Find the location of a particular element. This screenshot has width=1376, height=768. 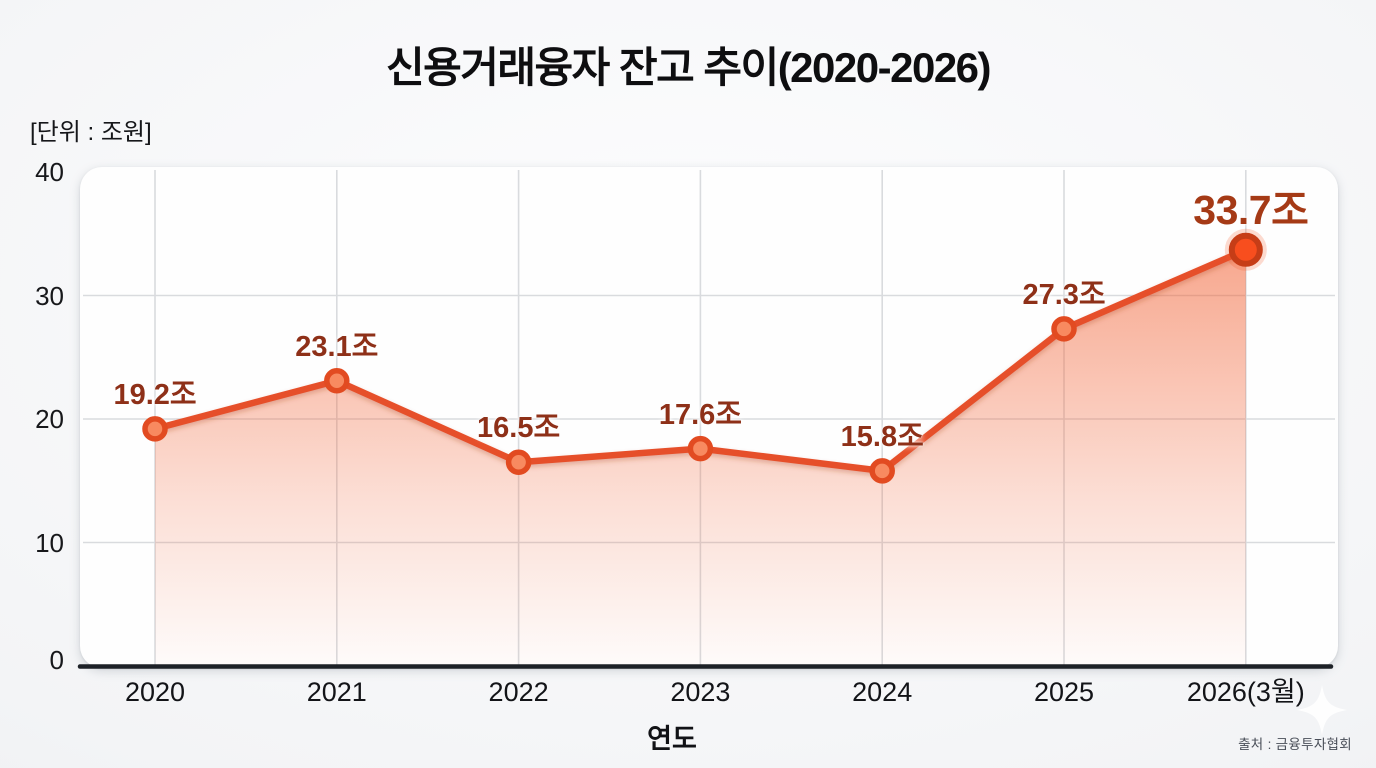

point-value-label-2021: 23.1조 is located at coordinates (337, 346).